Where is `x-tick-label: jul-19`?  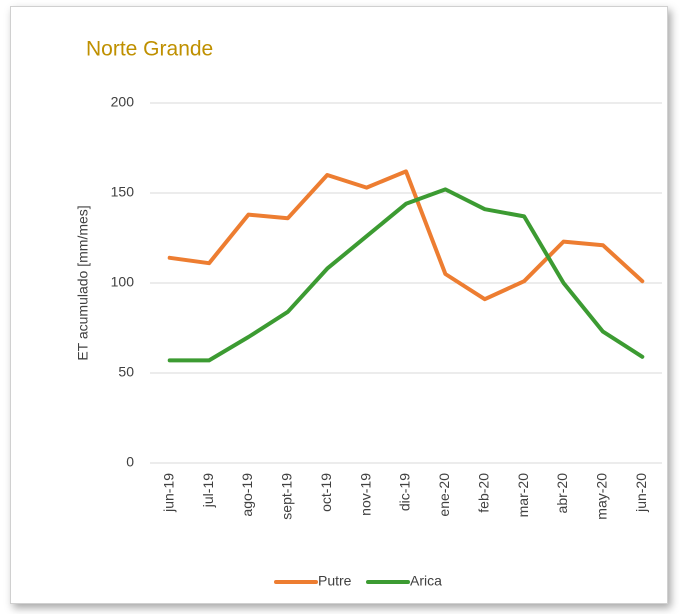 x-tick-label: jul-19 is located at coordinates (208, 490).